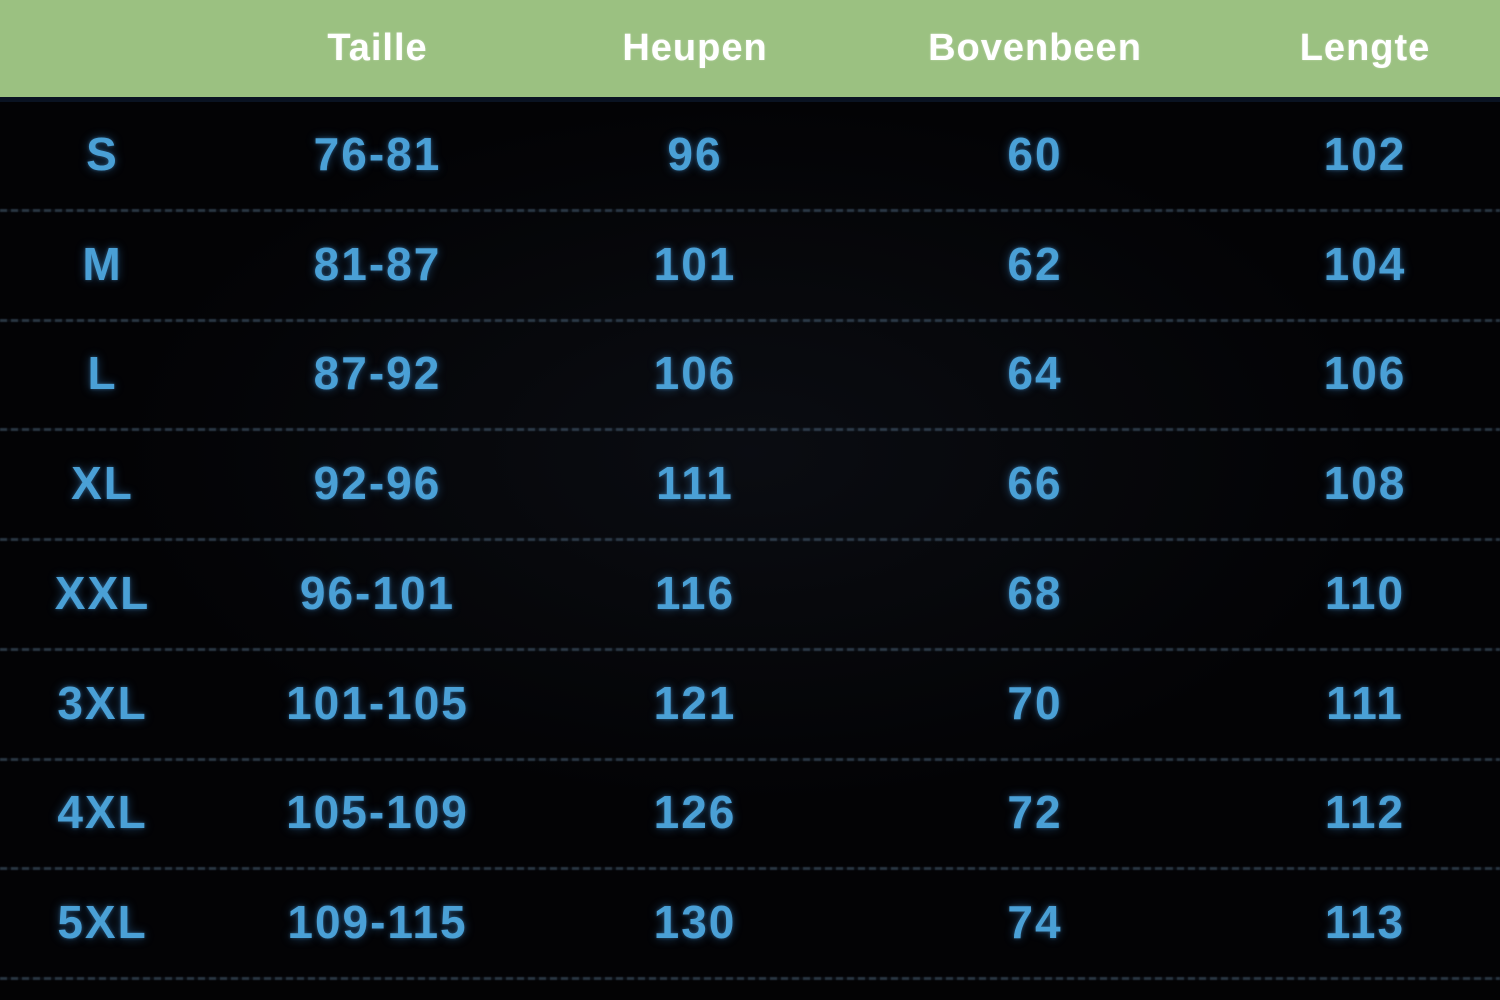 This screenshot has height=1000, width=1500. I want to click on taille-cell: 96-101, so click(377, 592).